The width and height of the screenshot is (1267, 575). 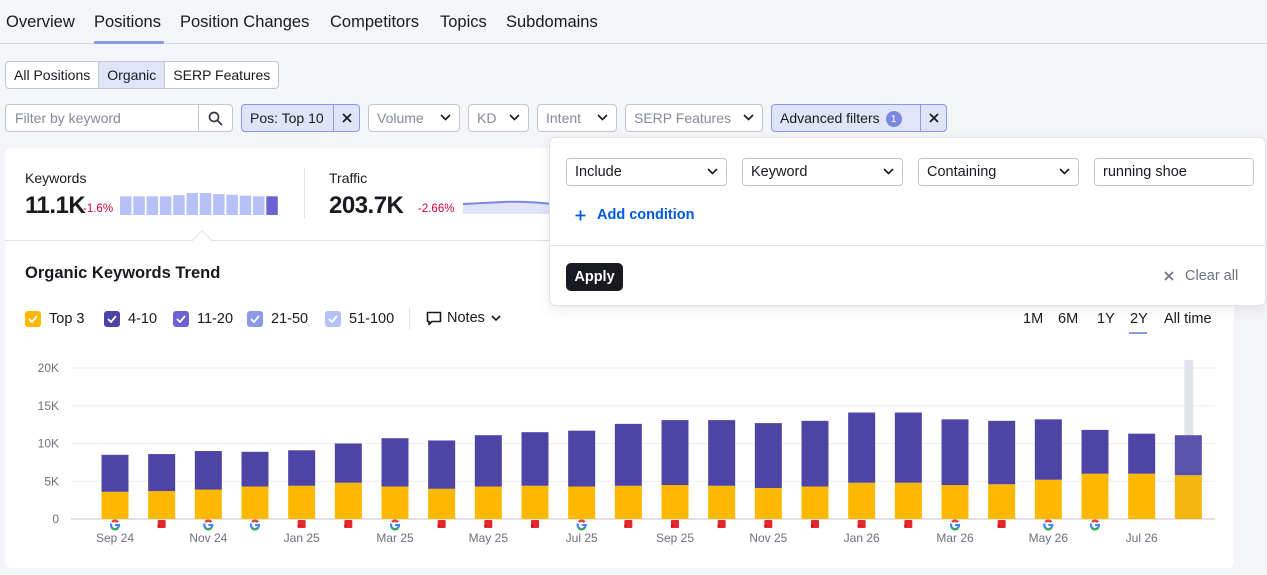 What do you see at coordinates (215, 118) in the screenshot?
I see `search-button` at bounding box center [215, 118].